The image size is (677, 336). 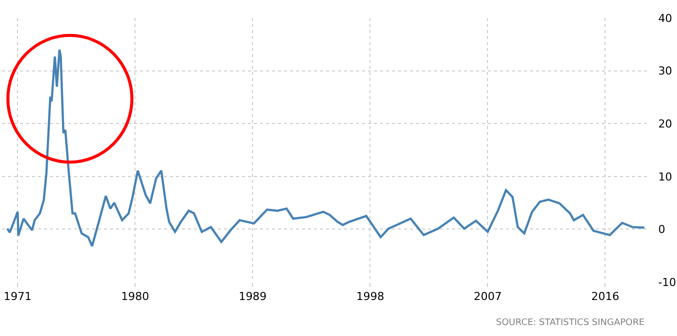 I want to click on y-tick-label: 10, so click(x=665, y=177).